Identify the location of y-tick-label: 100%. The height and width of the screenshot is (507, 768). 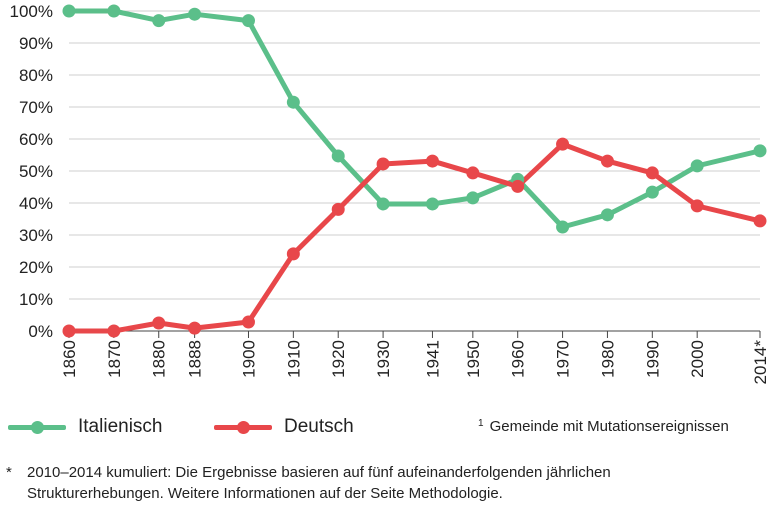
(31, 11).